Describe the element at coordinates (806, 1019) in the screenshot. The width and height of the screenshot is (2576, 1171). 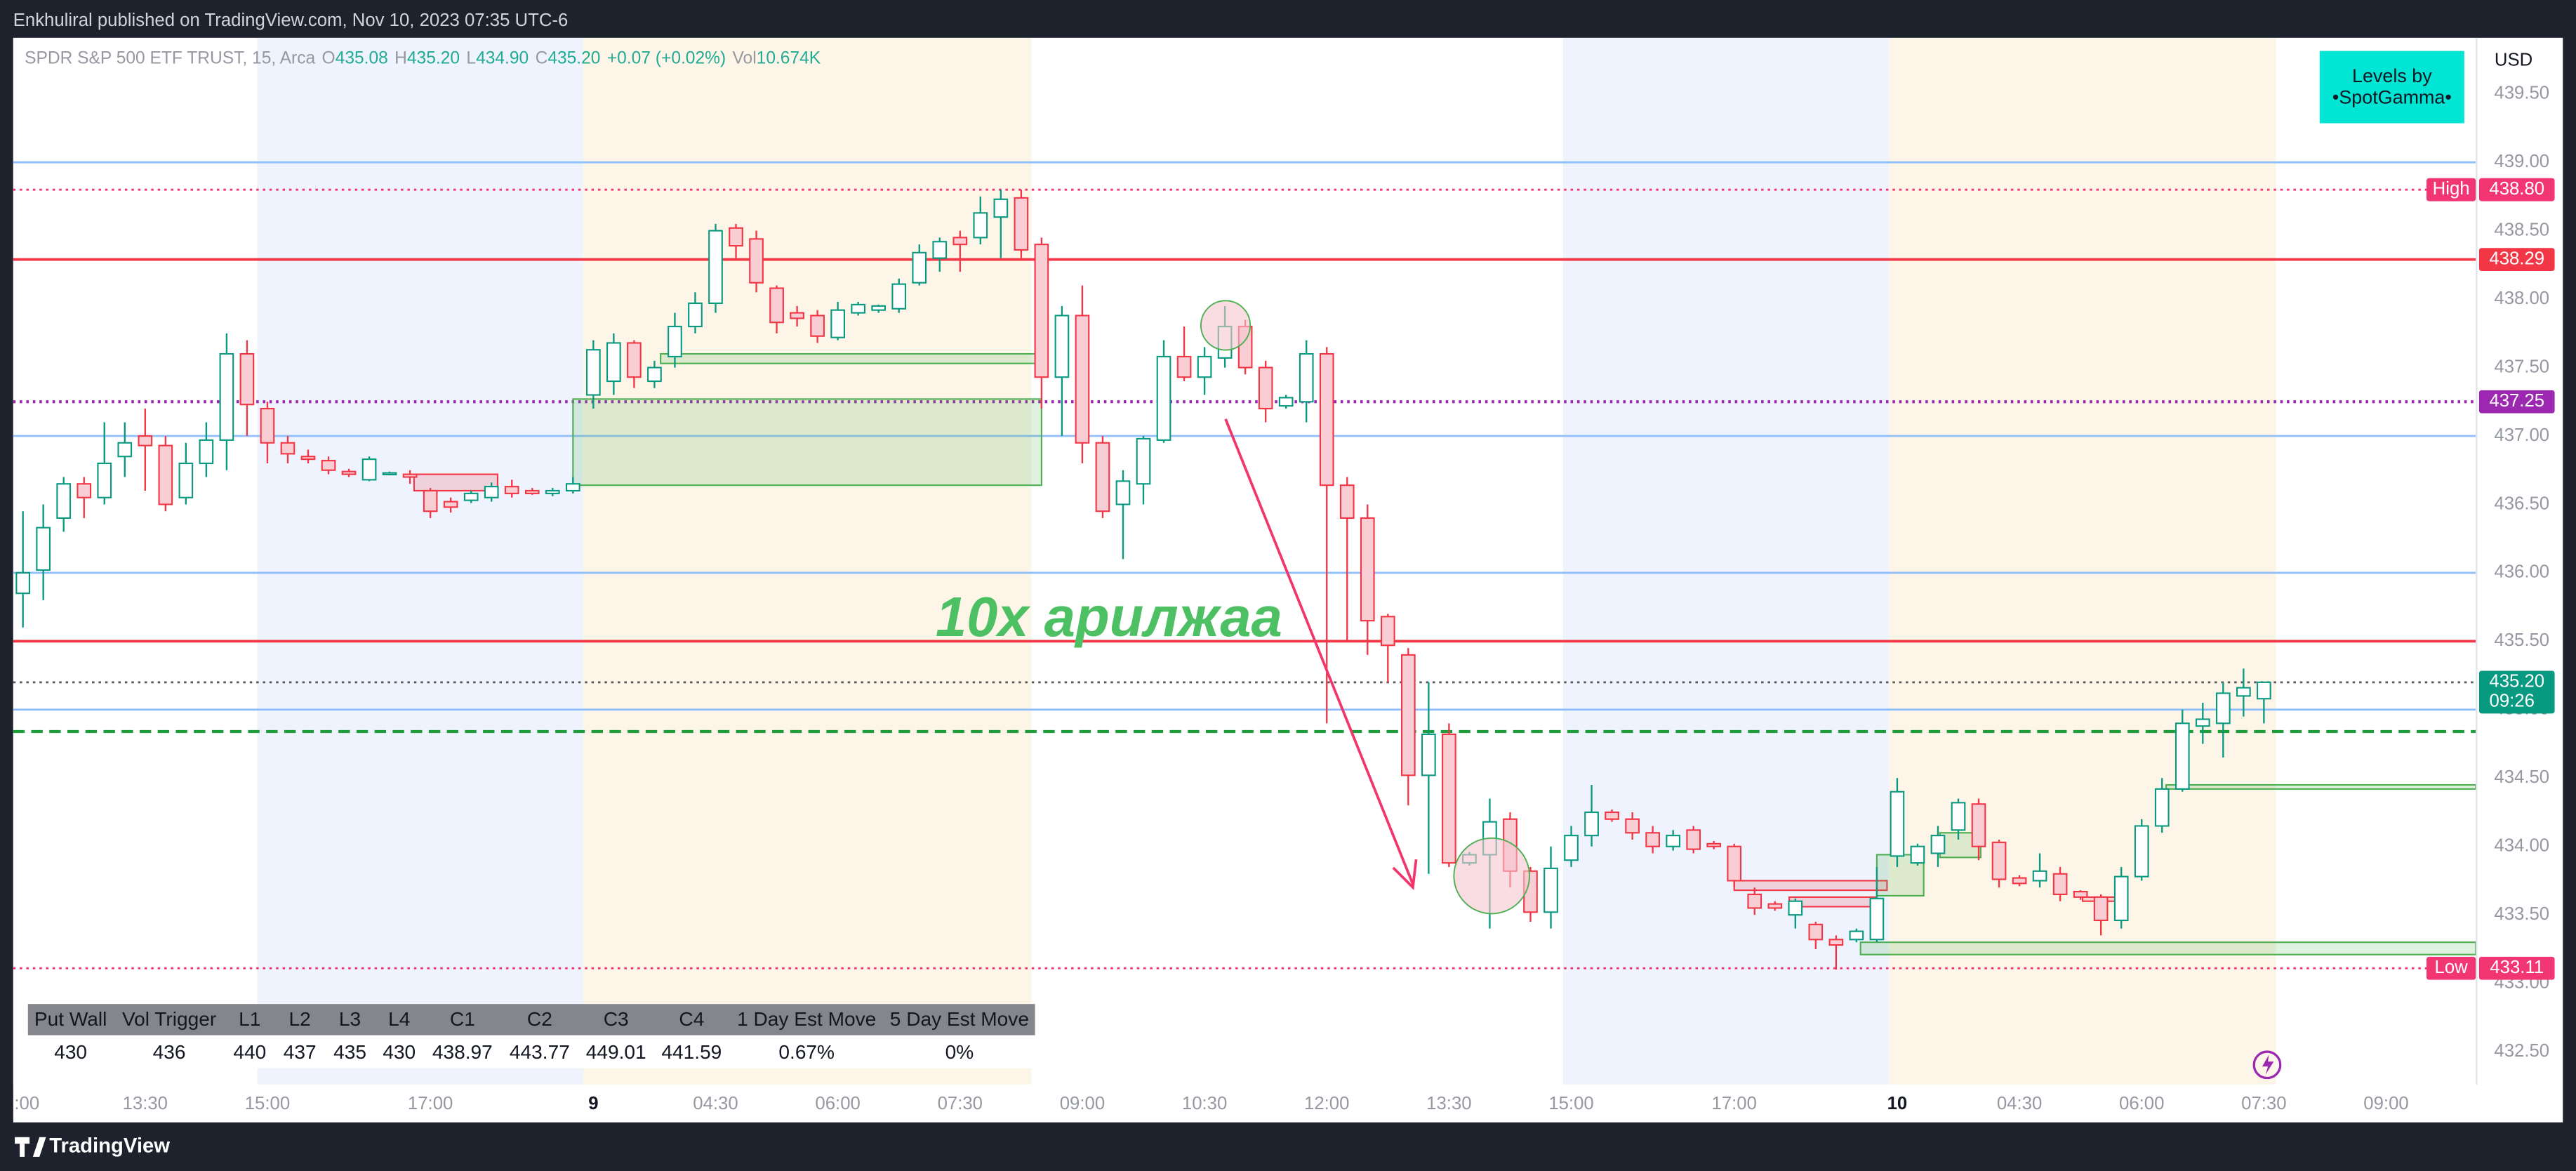
I see `table-header: 1 Day Est Move` at that location.